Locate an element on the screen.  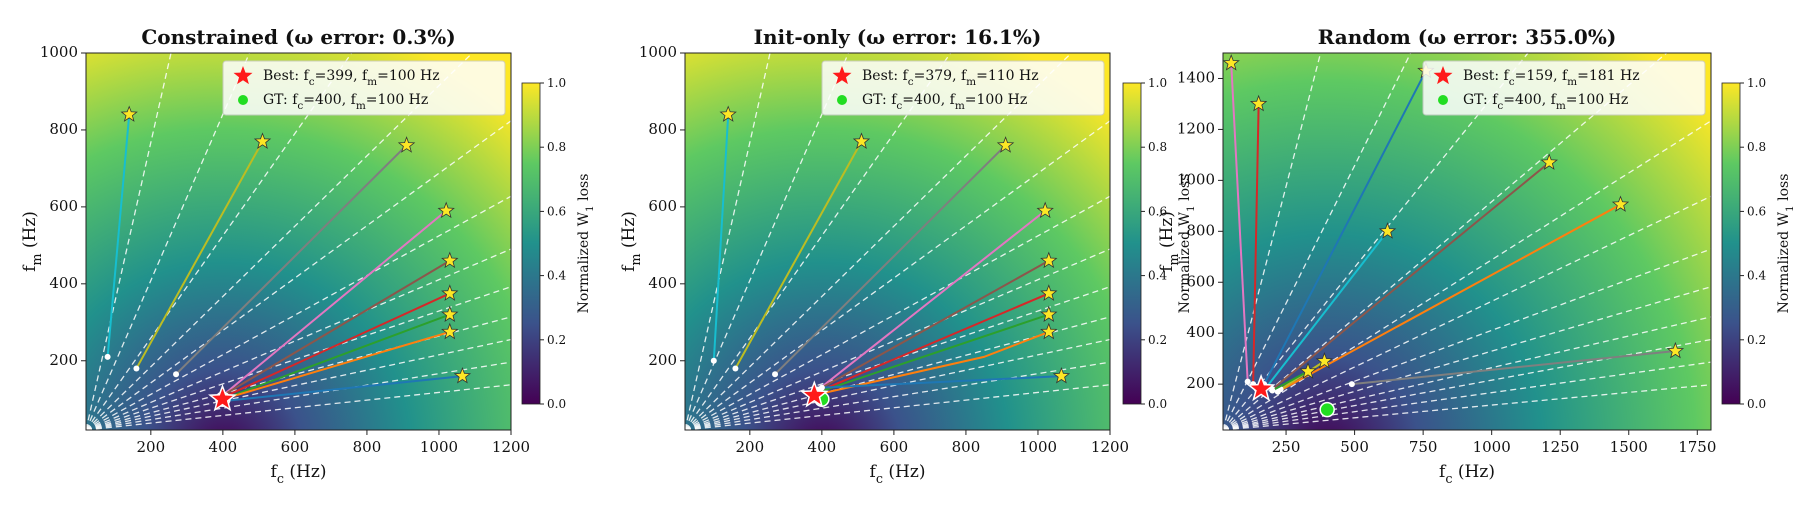
y-tick-label: 1400 is located at coordinates (1196, 77).